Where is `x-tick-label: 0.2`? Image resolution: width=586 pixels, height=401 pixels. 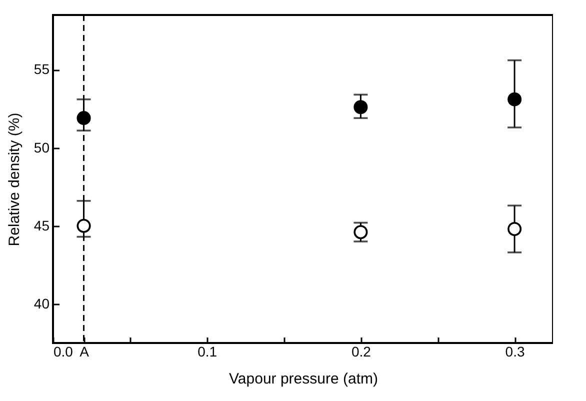 x-tick-label: 0.2 is located at coordinates (361, 352).